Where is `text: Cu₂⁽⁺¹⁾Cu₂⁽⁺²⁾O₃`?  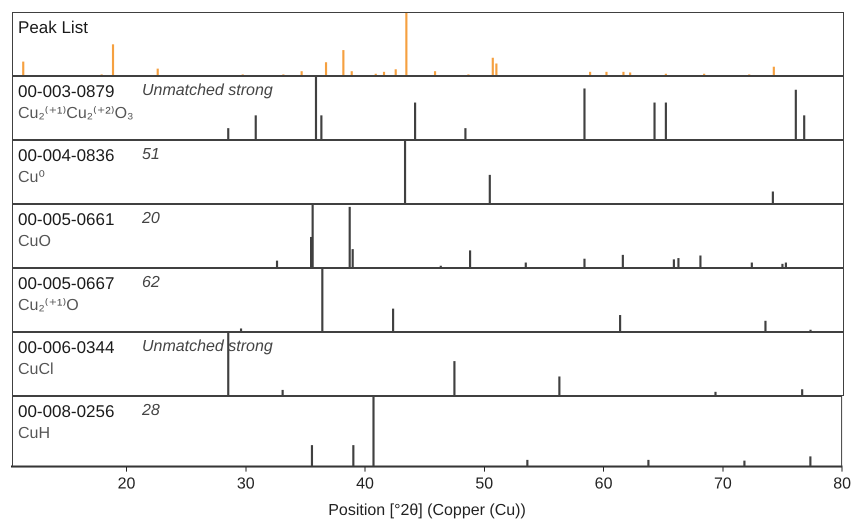
text: Cu₂⁽⁺¹⁾Cu₂⁽⁺²⁾O₃ is located at coordinates (76, 113).